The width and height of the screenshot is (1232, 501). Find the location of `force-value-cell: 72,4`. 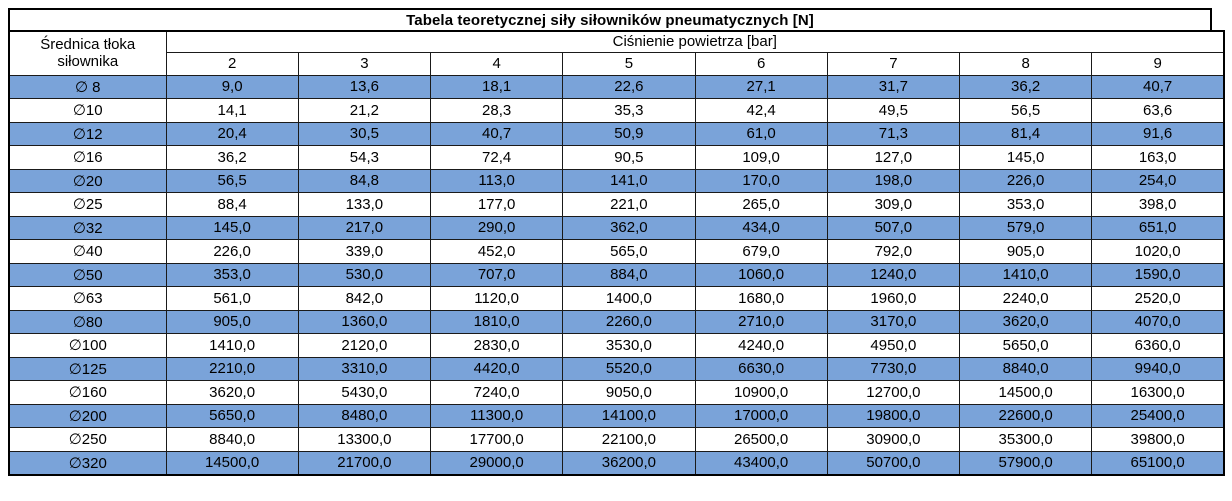

force-value-cell: 72,4 is located at coordinates (496, 157).